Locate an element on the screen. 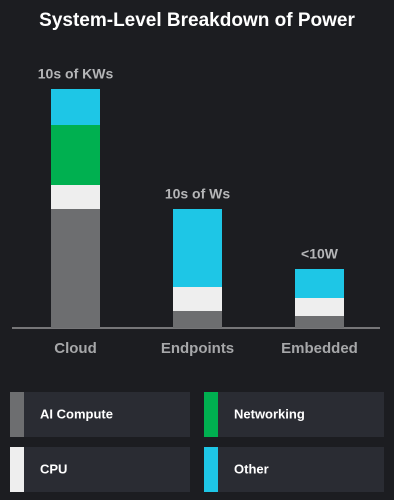 The width and height of the screenshot is (394, 500). bar-annotation: <10W is located at coordinates (320, 254).